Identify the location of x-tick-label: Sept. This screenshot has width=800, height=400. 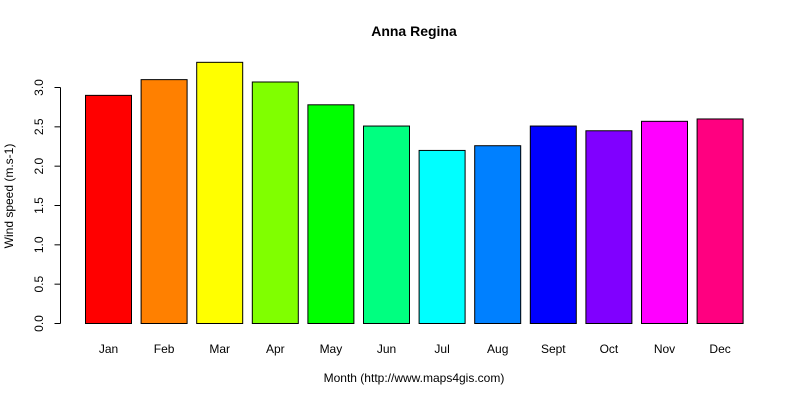
(553, 349).